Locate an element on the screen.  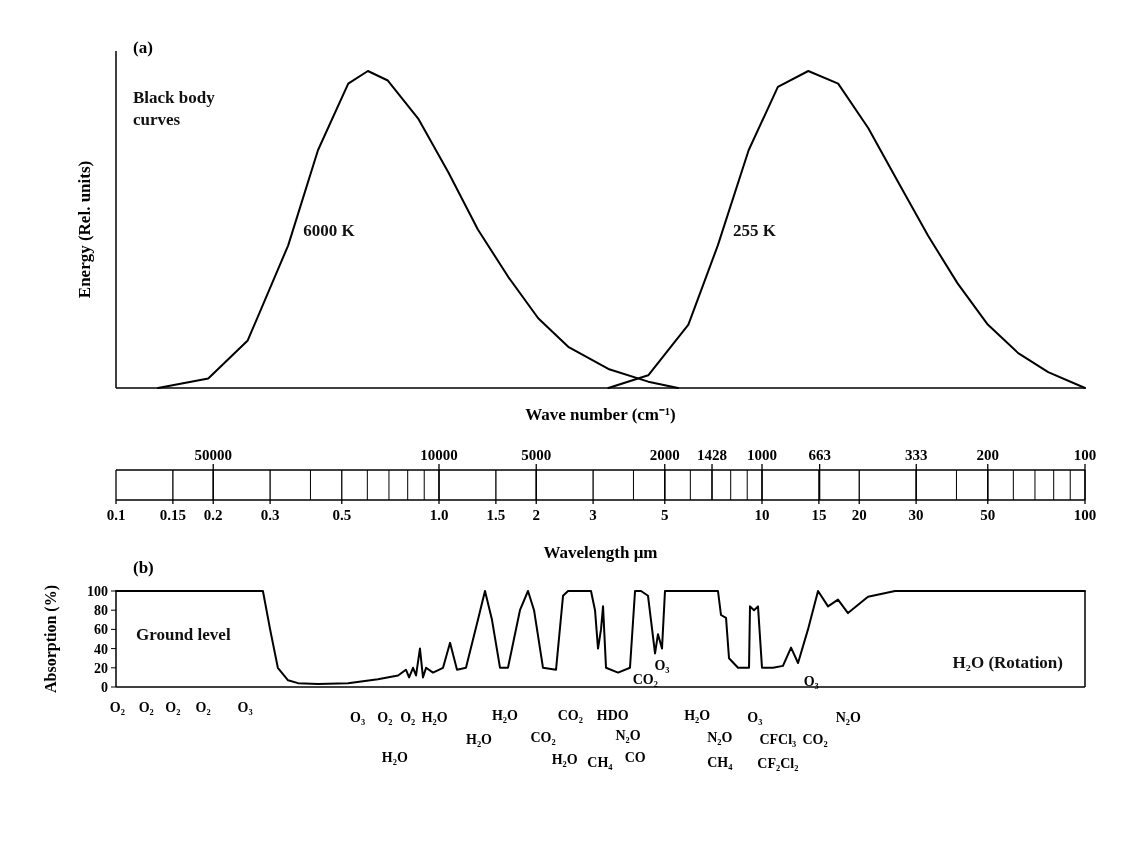
x-tick-label: 20 is located at coordinates (859, 515).